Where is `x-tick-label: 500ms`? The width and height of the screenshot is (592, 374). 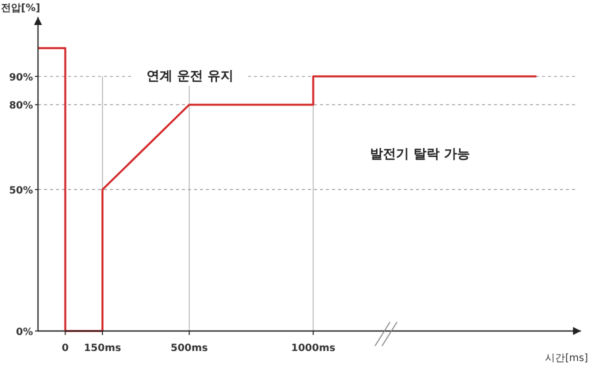 x-tick-label: 500ms is located at coordinates (189, 348).